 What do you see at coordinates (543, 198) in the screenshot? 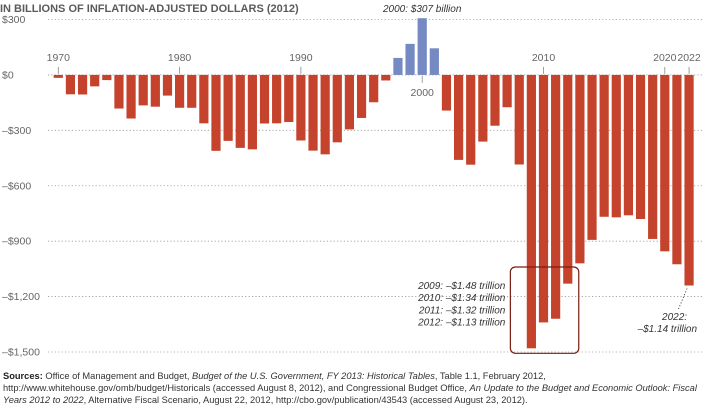
I see `bar-2010` at bounding box center [543, 198].